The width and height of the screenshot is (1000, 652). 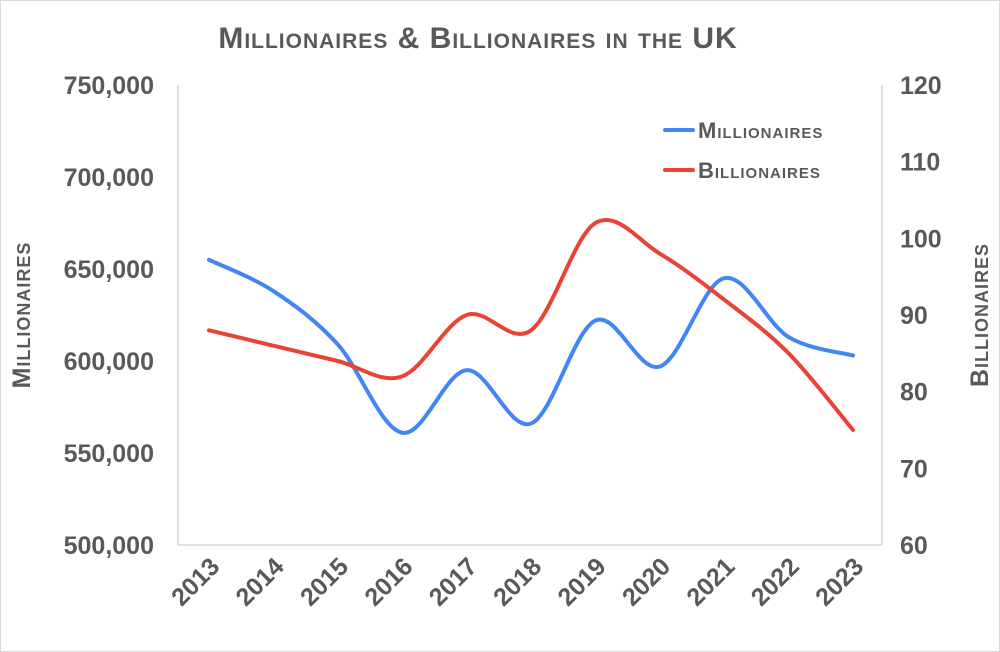 I want to click on y-axis-label: Millionaires, so click(x=22, y=315).